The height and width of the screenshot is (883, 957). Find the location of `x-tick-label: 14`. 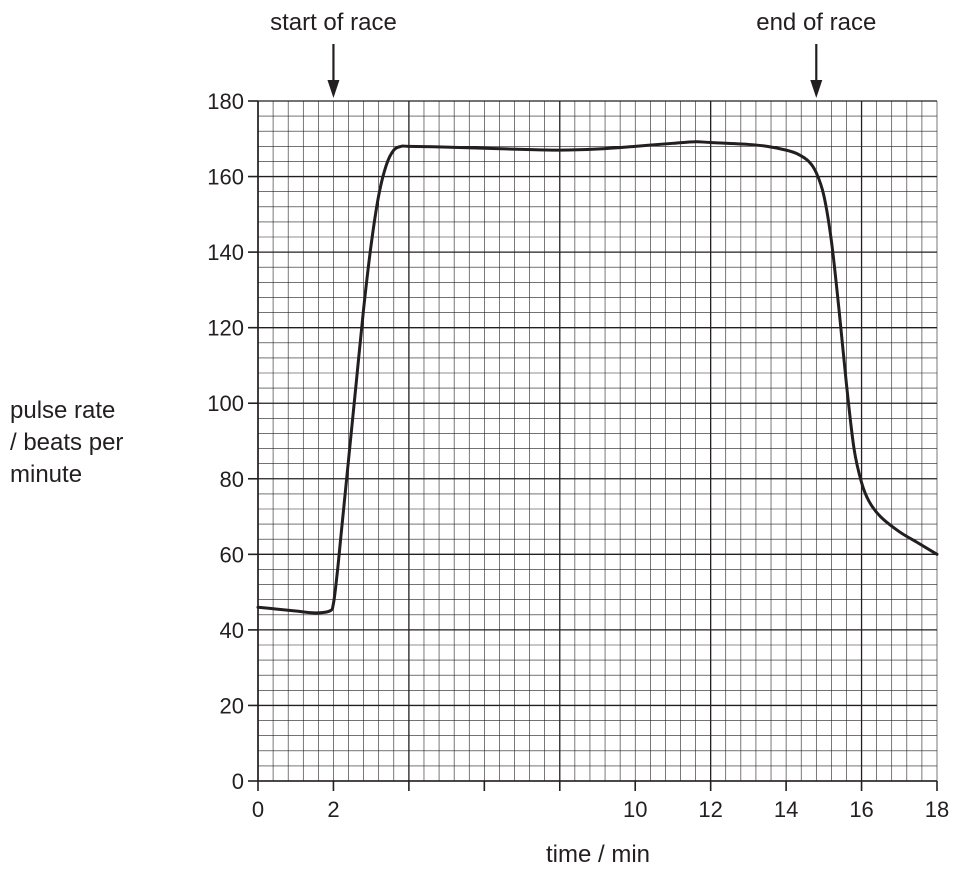

x-tick-label: 14 is located at coordinates (786, 809).